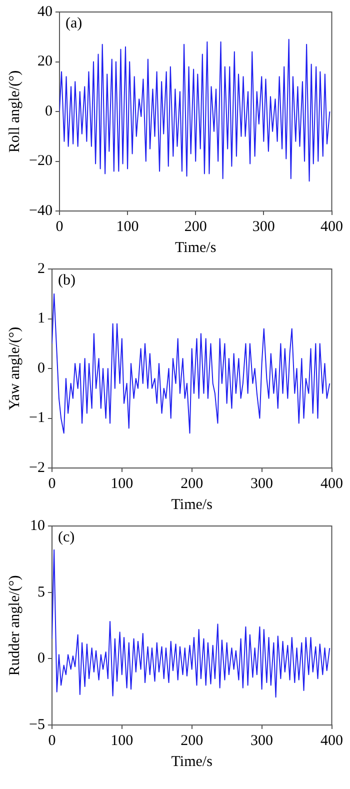  Describe the element at coordinates (44, 62) in the screenshot. I see `y-tick-label: 20` at that location.